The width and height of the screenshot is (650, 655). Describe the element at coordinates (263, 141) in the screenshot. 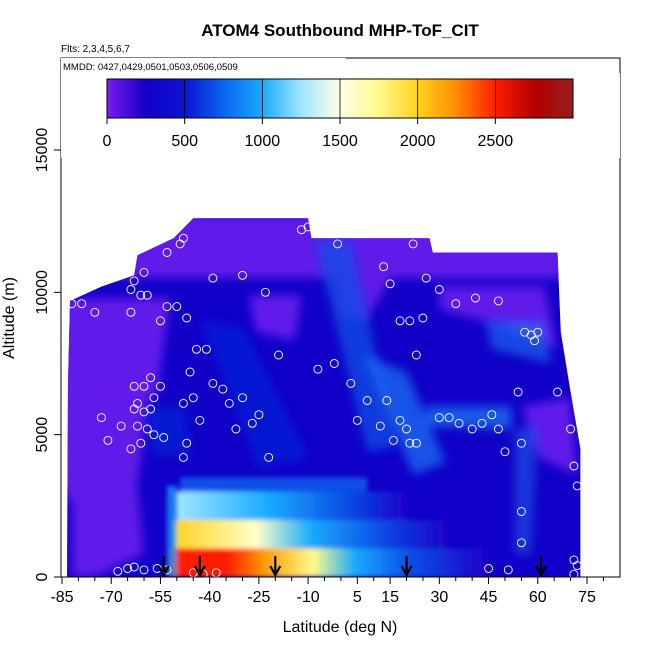

I see `colorbar-tick-label: 1000` at that location.